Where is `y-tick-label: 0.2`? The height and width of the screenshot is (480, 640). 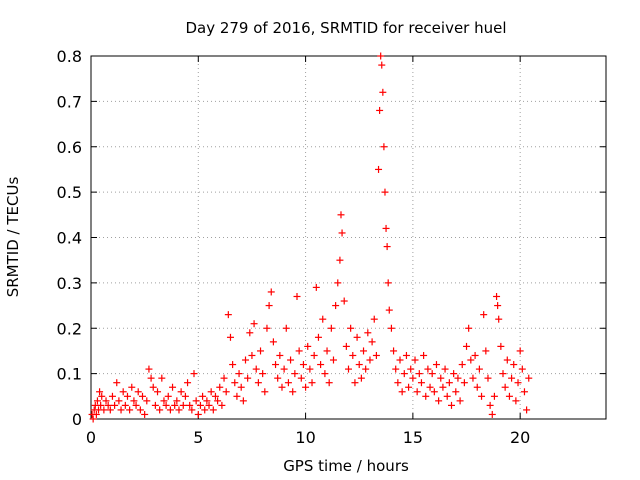
y-tick-label: 0.2 is located at coordinates (69, 328).